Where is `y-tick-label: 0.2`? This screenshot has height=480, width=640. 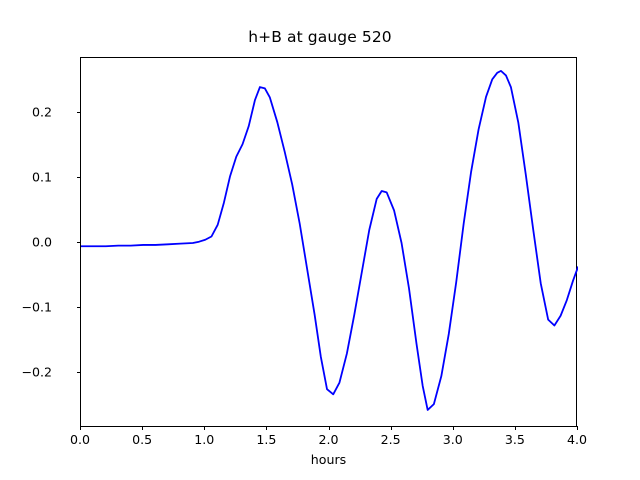 y-tick-label: 0.2 is located at coordinates (41, 112).